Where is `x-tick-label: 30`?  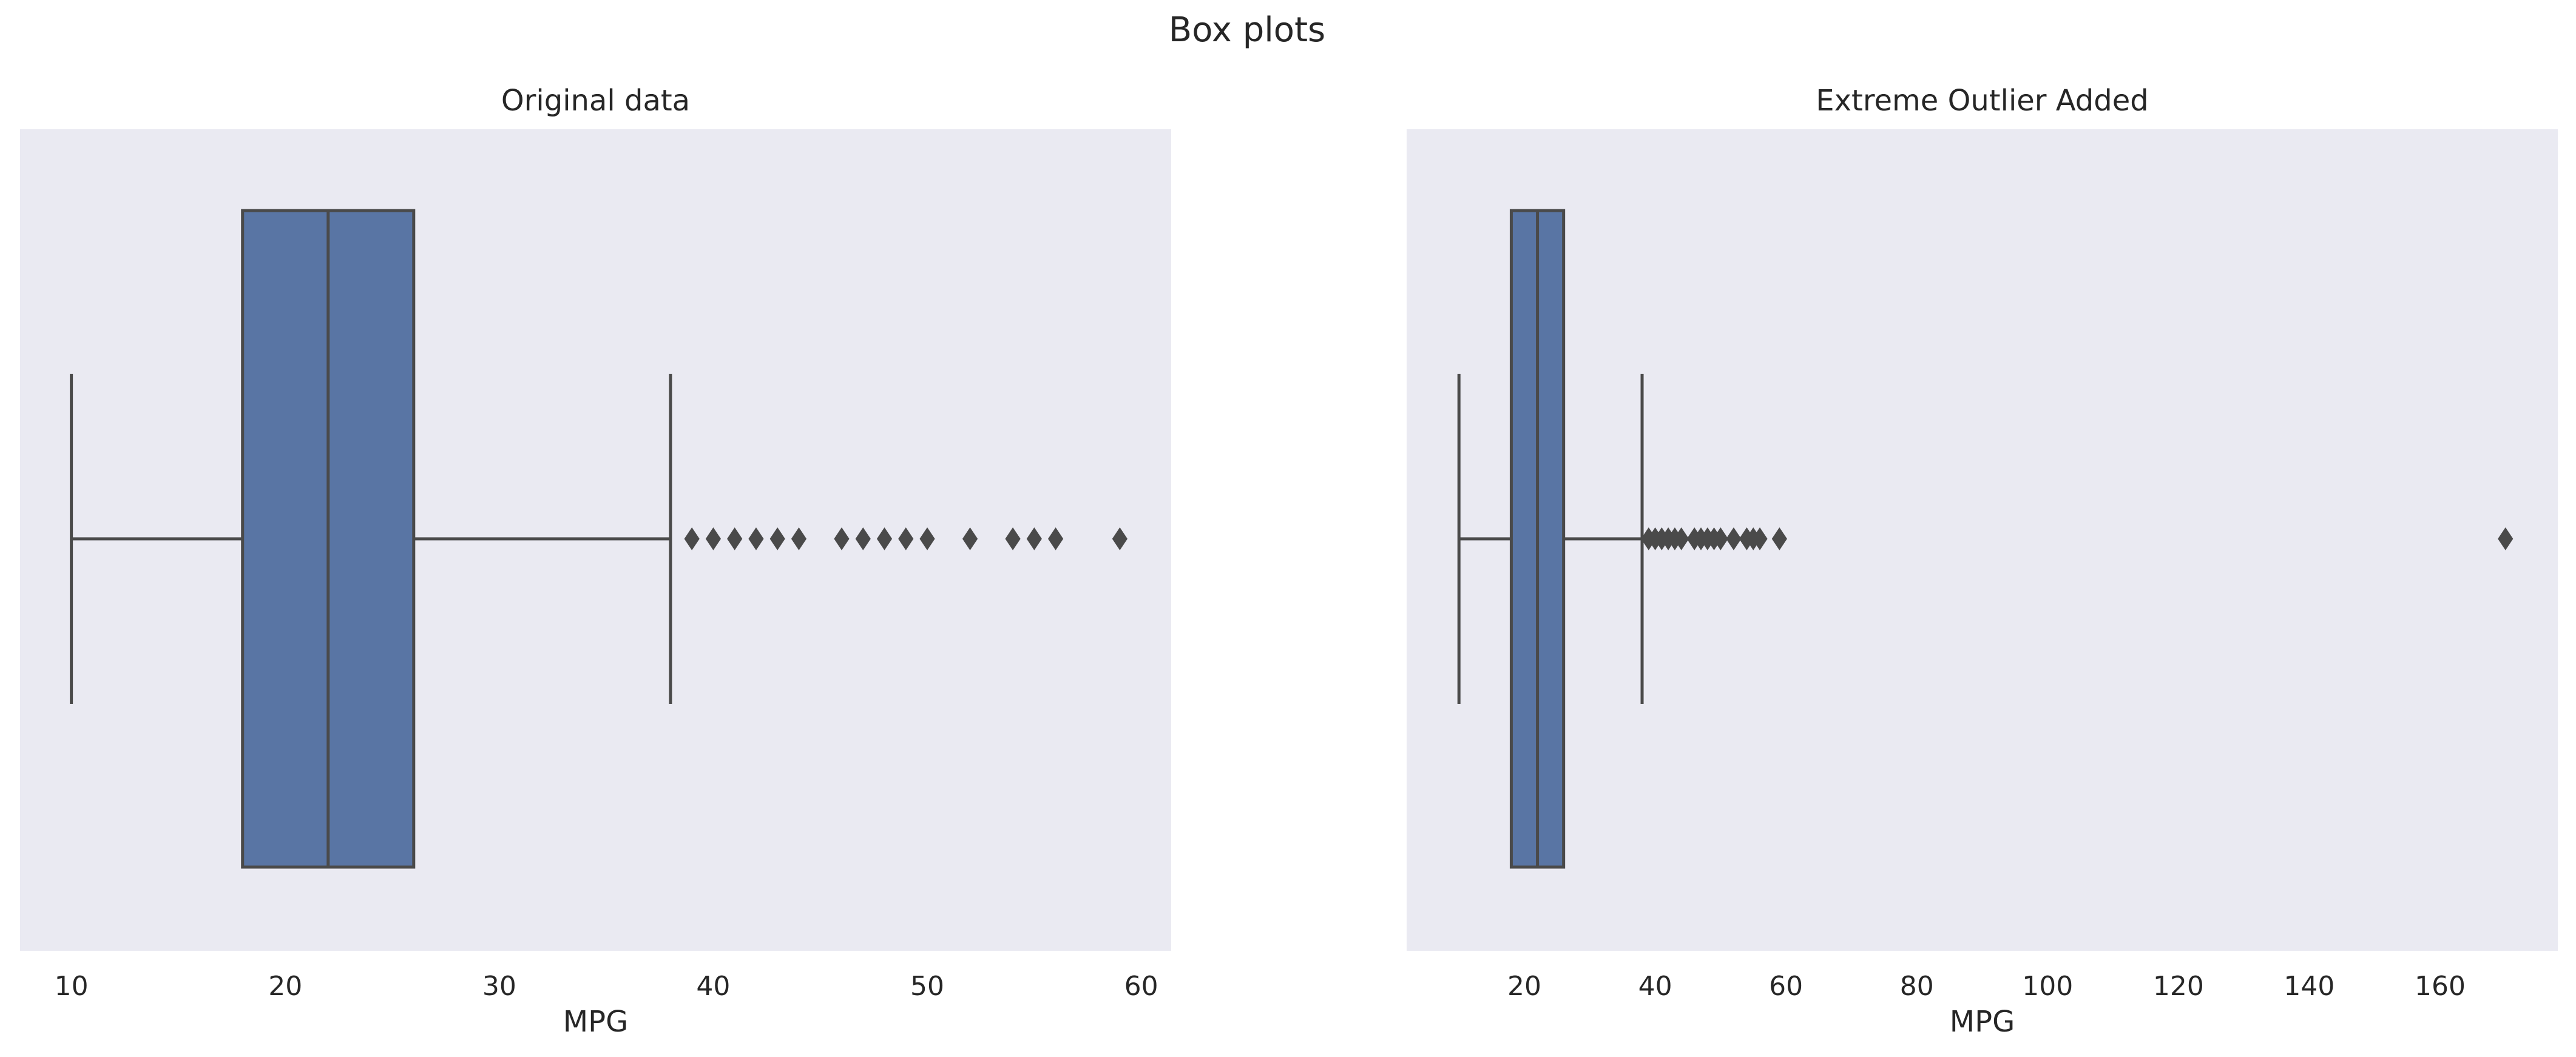 x-tick-label: 30 is located at coordinates (499, 987).